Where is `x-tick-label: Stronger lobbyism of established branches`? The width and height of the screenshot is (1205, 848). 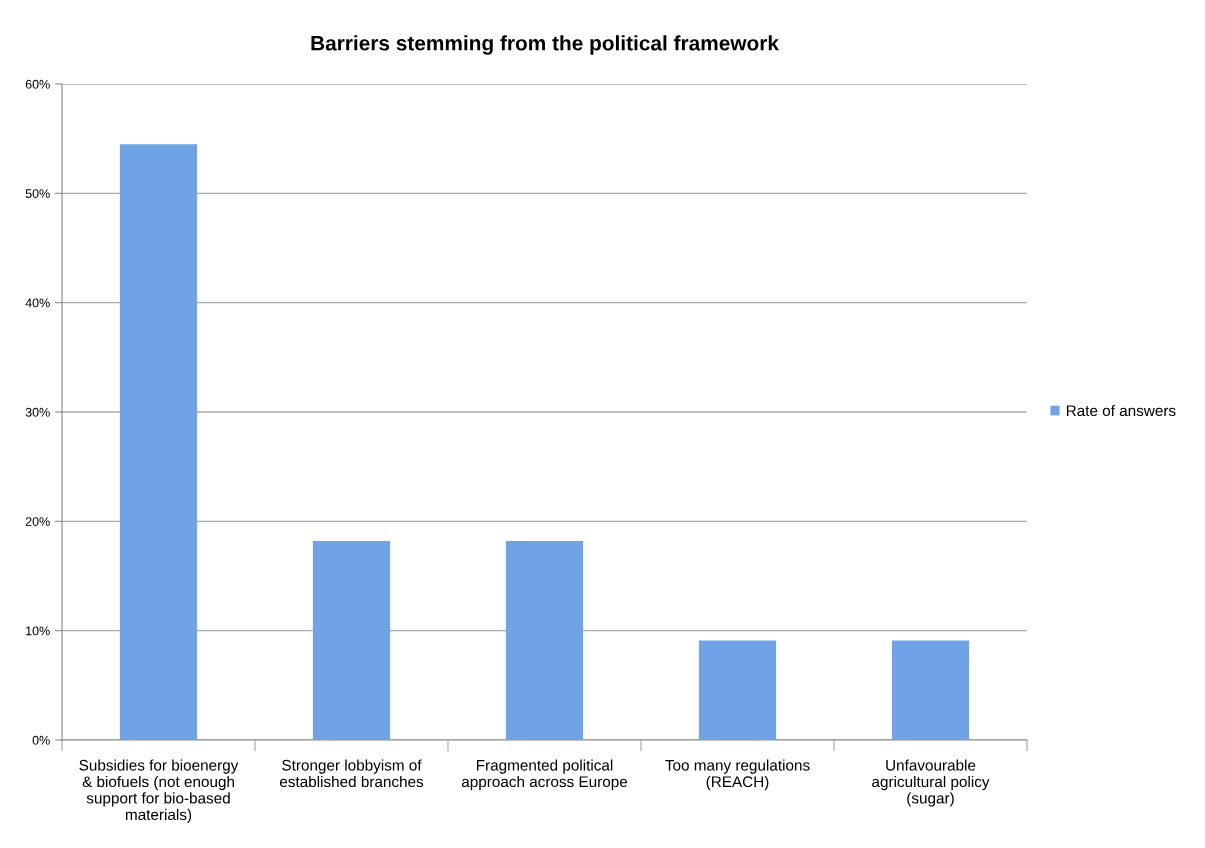
x-tick-label: Stronger lobbyism of established branches is located at coordinates (351, 773).